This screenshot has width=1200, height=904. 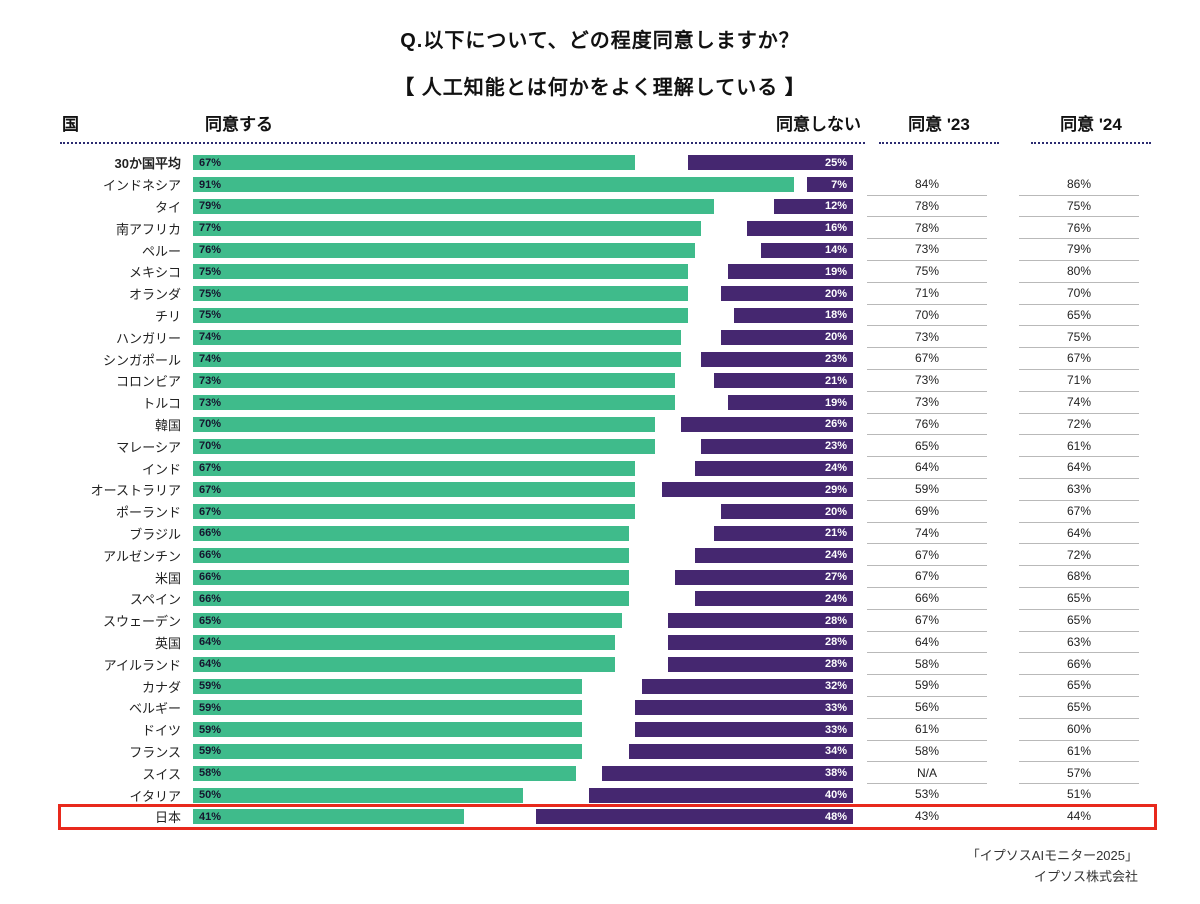 What do you see at coordinates (1079, 818) in the screenshot?
I see `agree24-value: 44%` at bounding box center [1079, 818].